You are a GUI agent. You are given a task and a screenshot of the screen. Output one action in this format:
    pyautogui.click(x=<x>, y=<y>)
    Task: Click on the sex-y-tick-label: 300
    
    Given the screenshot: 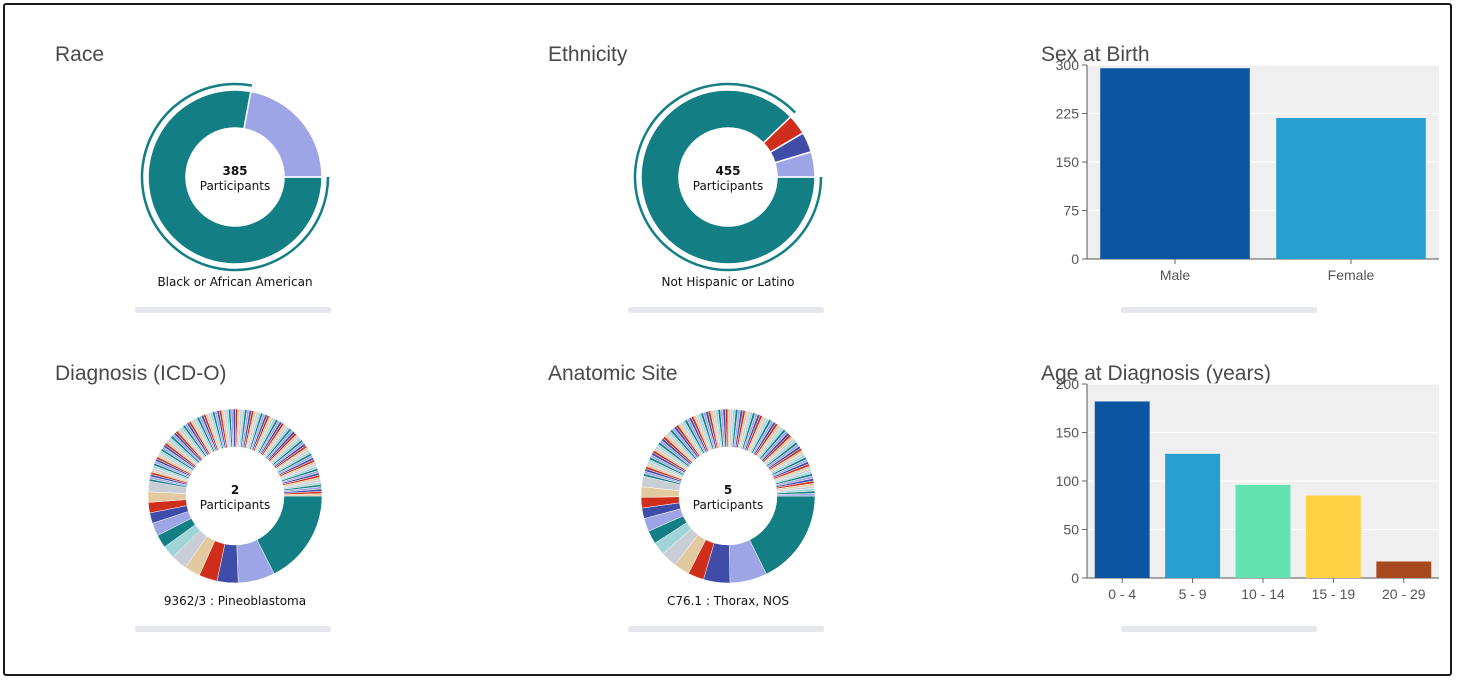 What is the action you would take?
    pyautogui.click(x=1068, y=65)
    